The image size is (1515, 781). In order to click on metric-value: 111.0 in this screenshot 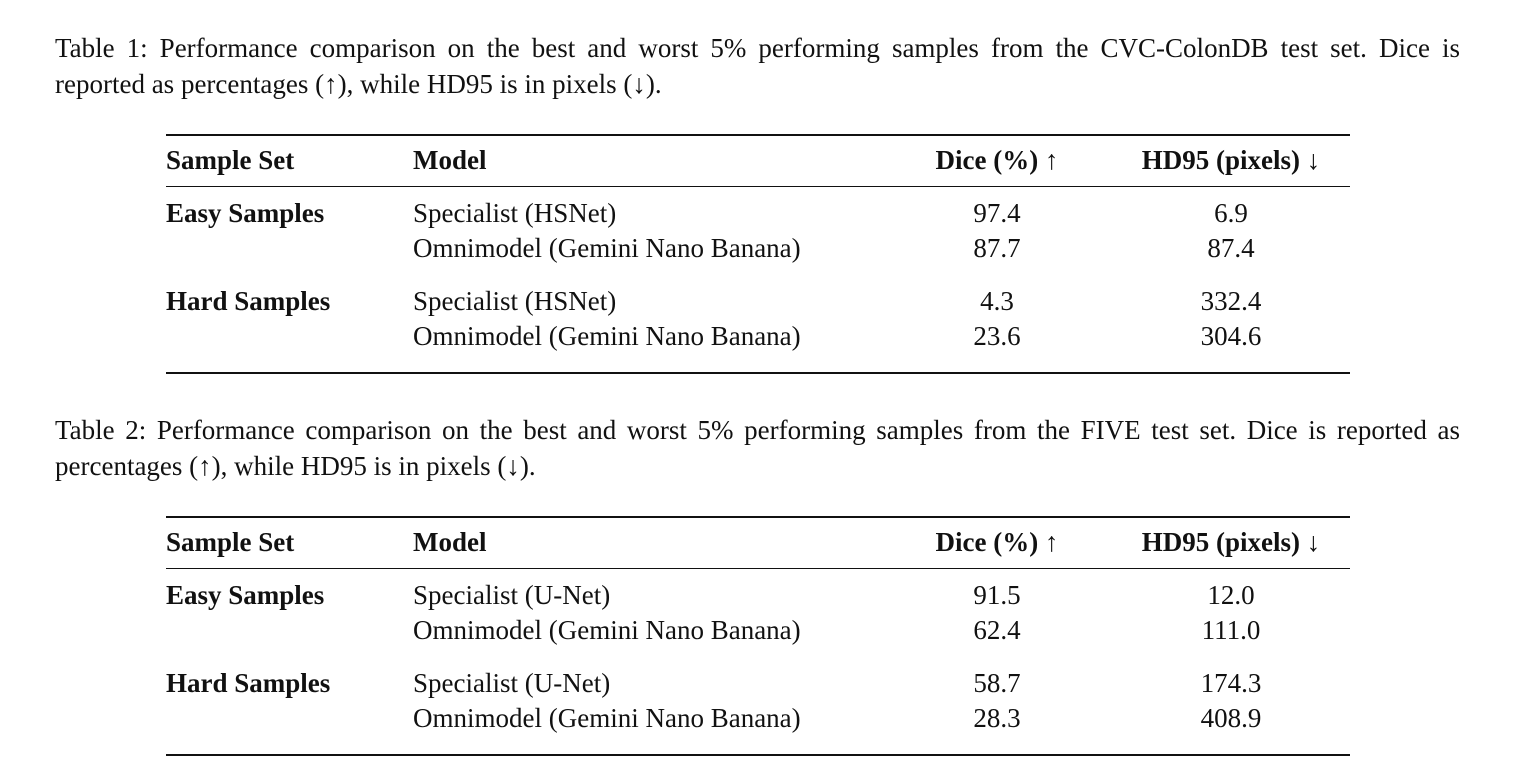, I will do `click(1231, 630)`.